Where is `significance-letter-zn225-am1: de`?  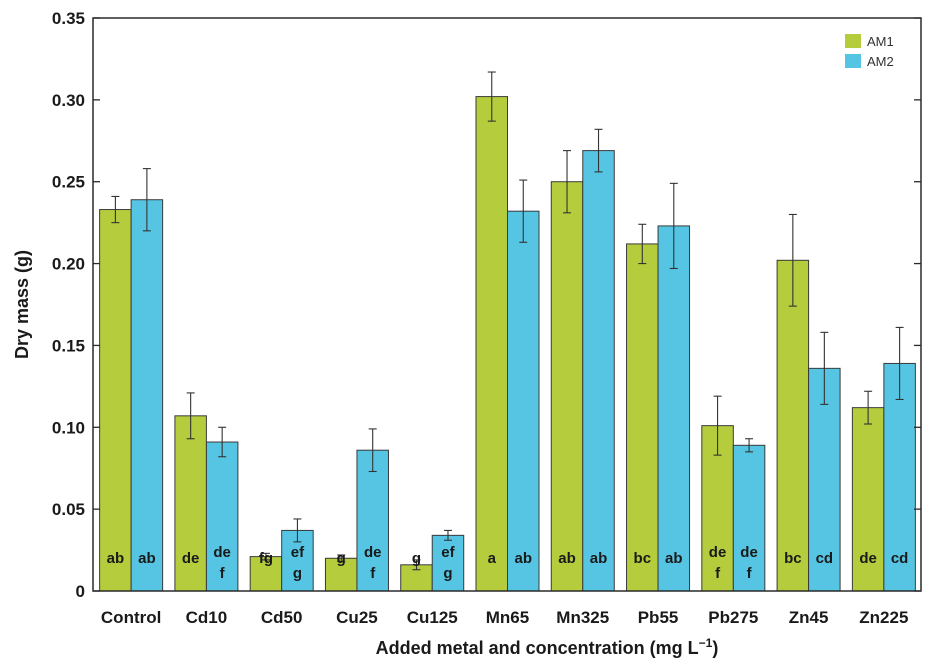
significance-letter-zn225-am1: de is located at coordinates (868, 558).